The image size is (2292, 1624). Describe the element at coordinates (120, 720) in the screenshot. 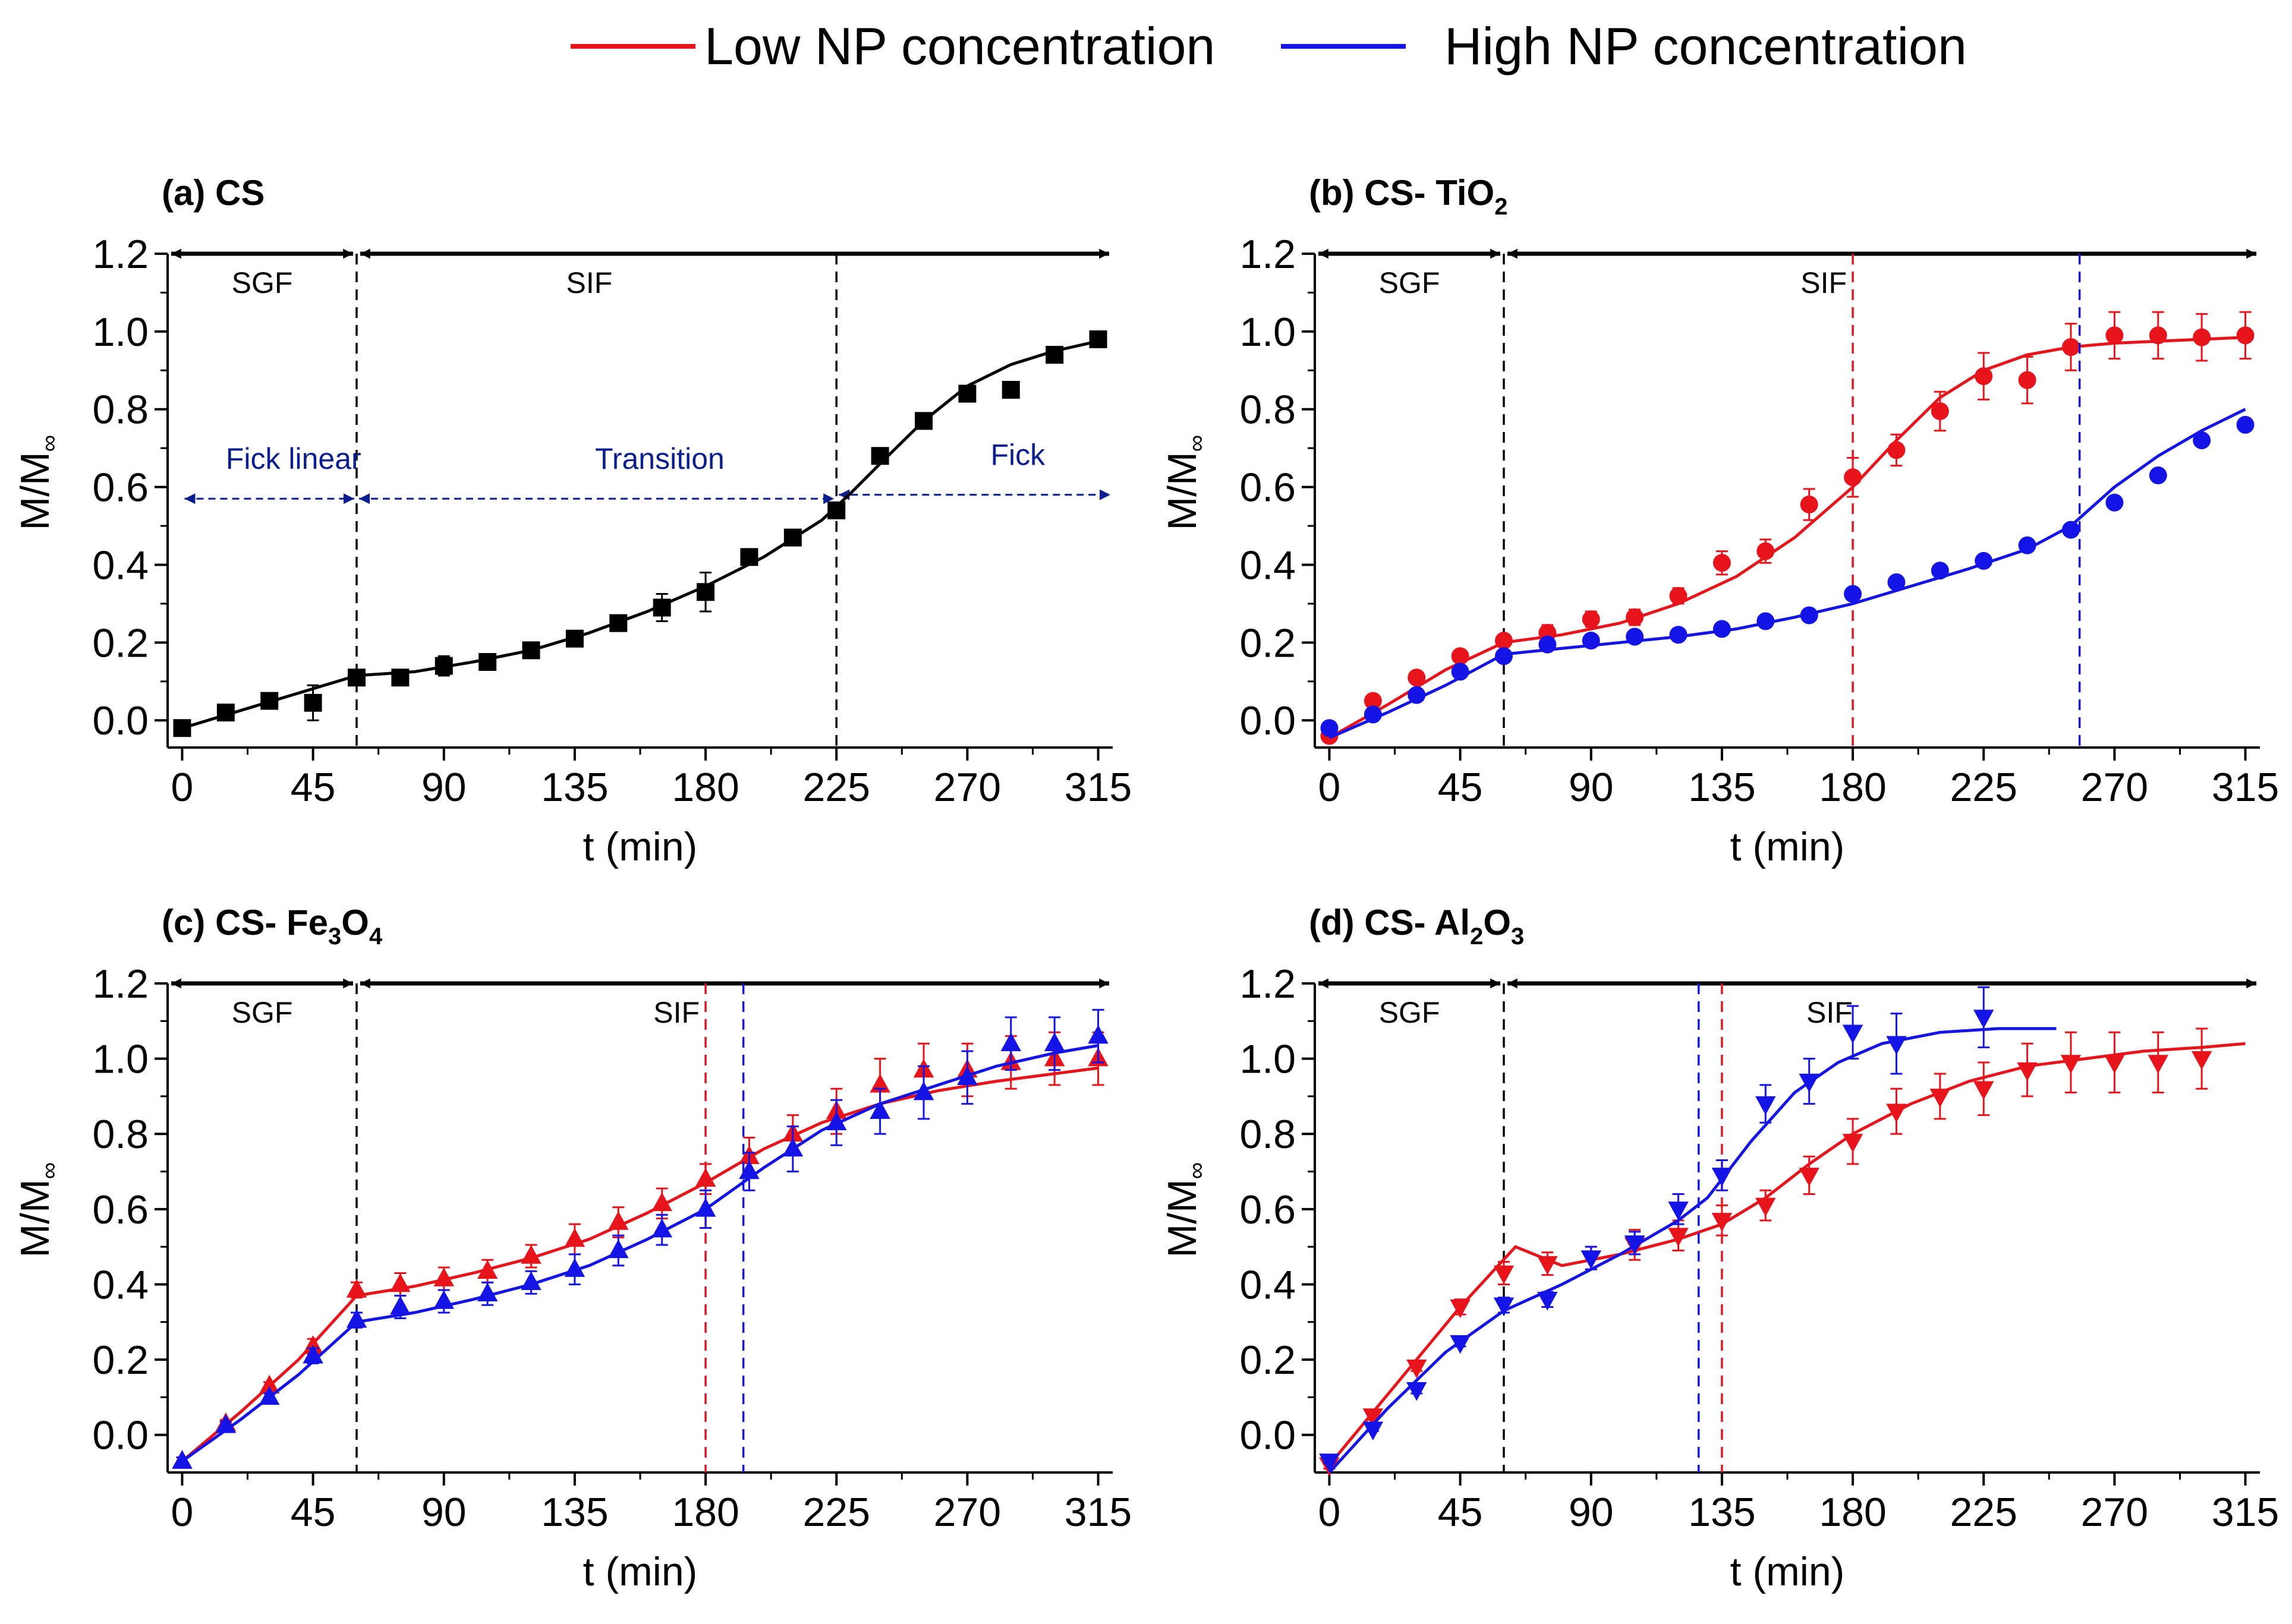

I see `panel-a-y-tick-label: 0.0` at that location.